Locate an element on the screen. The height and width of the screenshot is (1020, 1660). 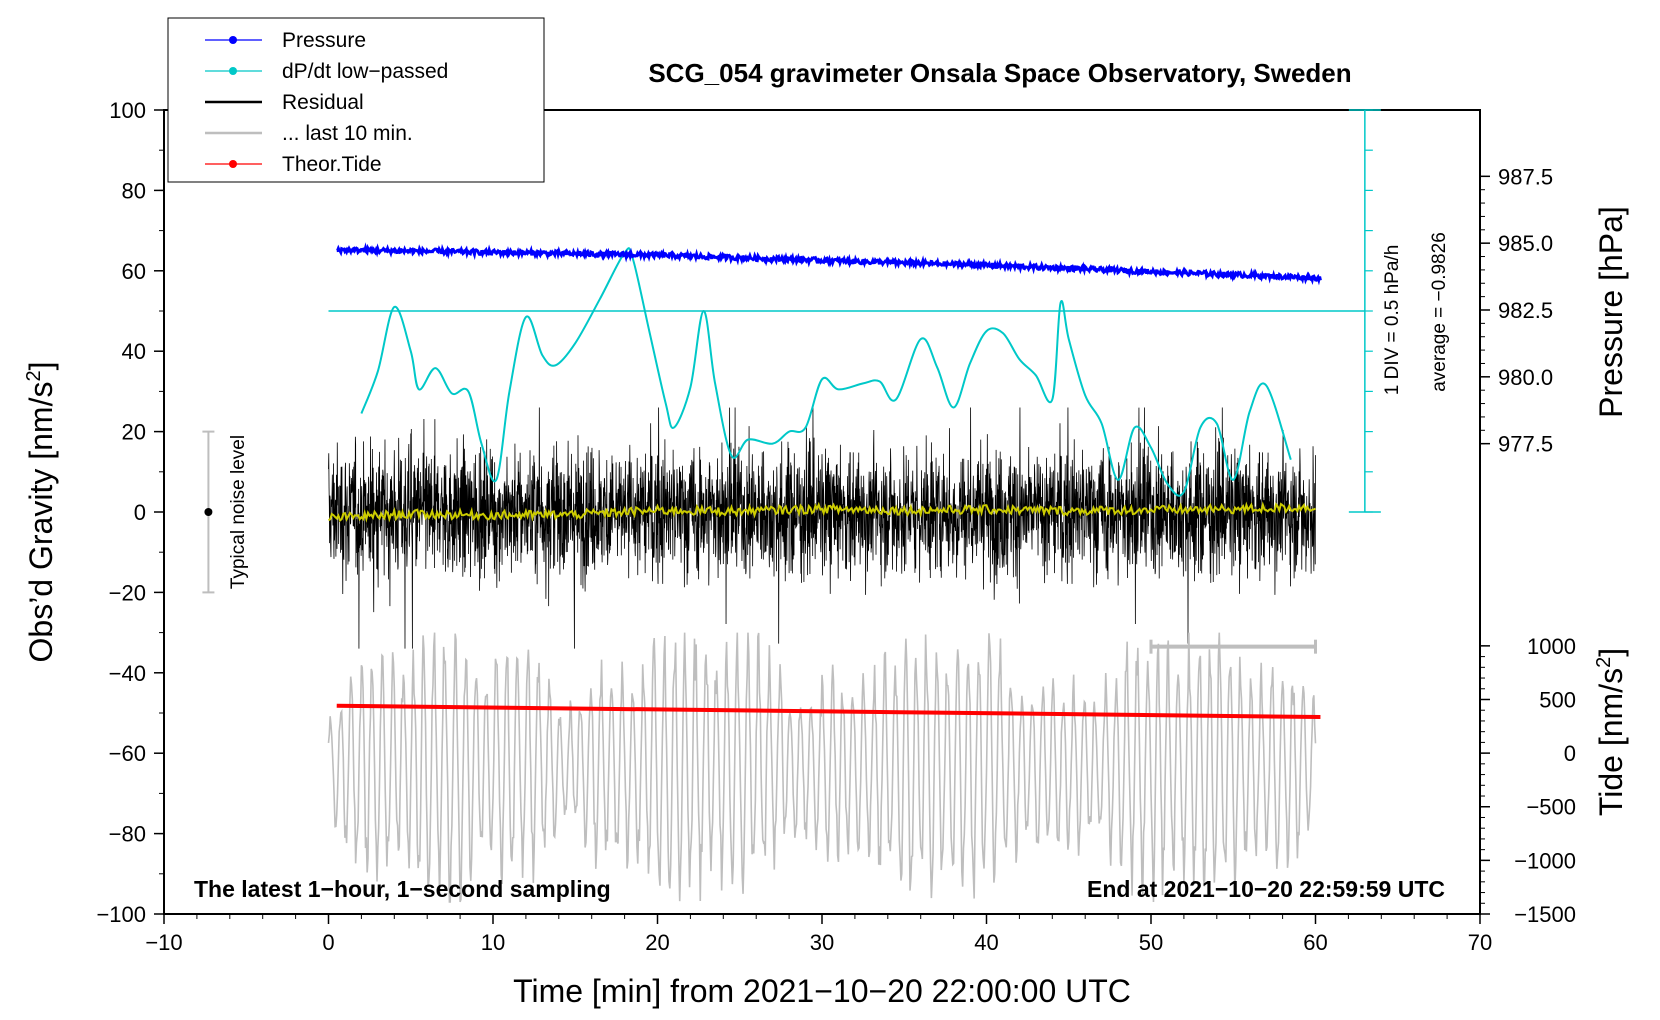
tide-axis-title-sup: 2 is located at coordinates (1604, 662).